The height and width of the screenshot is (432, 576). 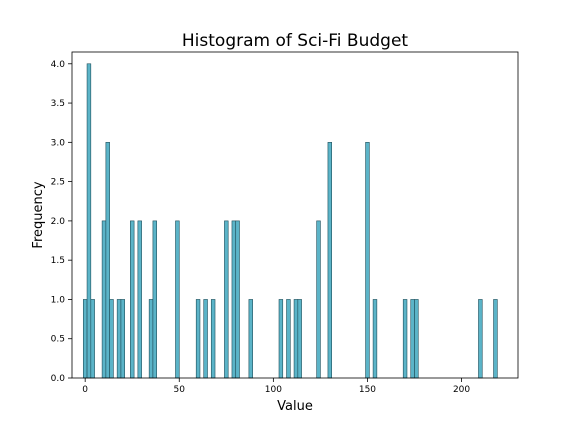 What do you see at coordinates (461, 390) in the screenshot?
I see `x-tick-label: 200` at bounding box center [461, 390].